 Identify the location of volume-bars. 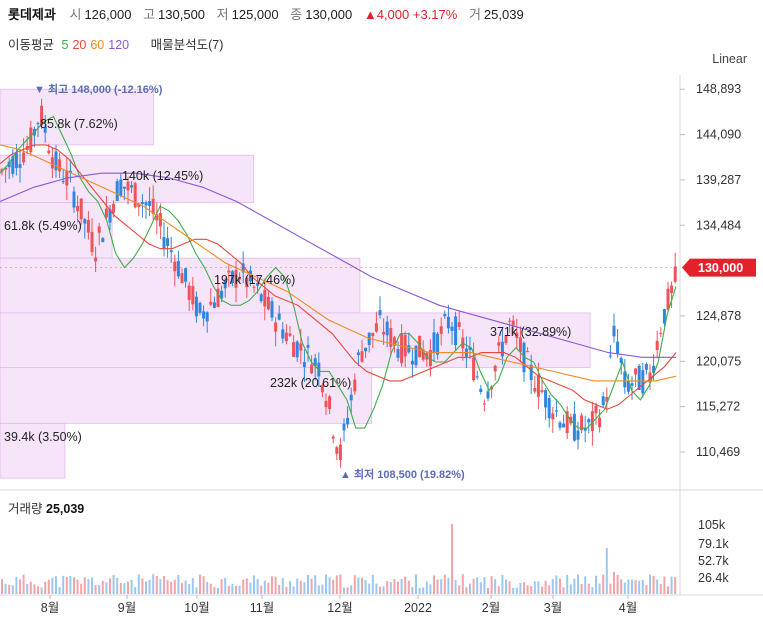
(339, 559).